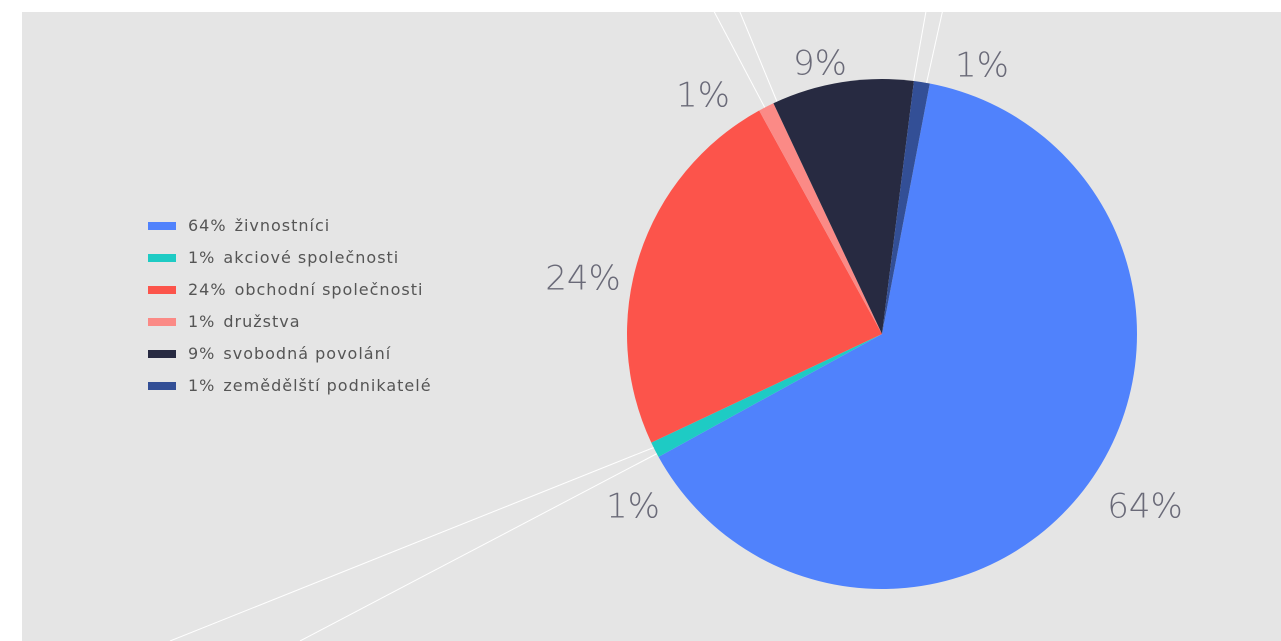 The height and width of the screenshot is (641, 1281). I want to click on data-label: 24%, so click(583, 279).